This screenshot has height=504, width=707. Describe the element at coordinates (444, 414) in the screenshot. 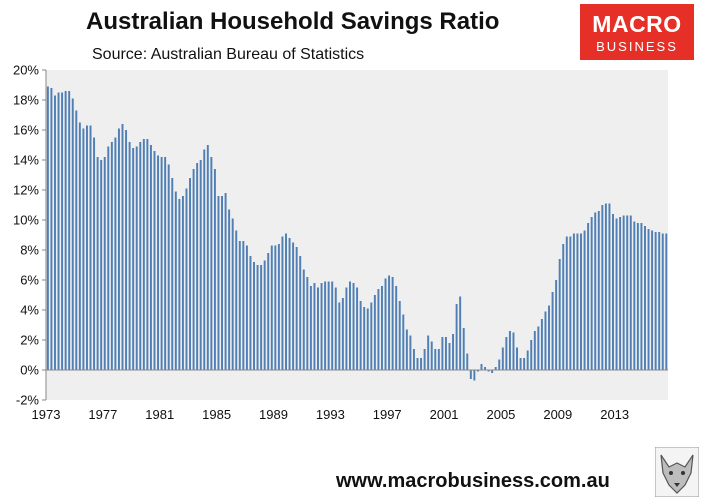

I see `x-tick-label: 2001` at that location.